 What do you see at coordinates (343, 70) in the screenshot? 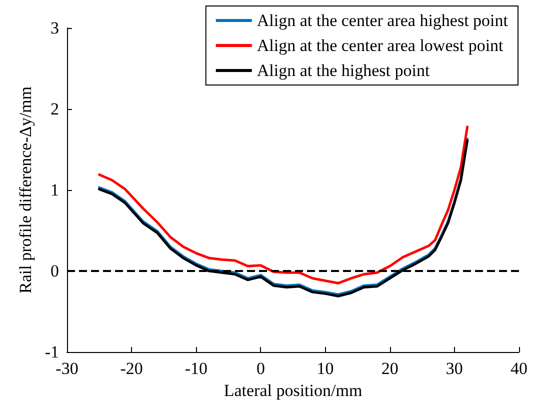
I see `legend-label: Align at the highest point` at bounding box center [343, 70].